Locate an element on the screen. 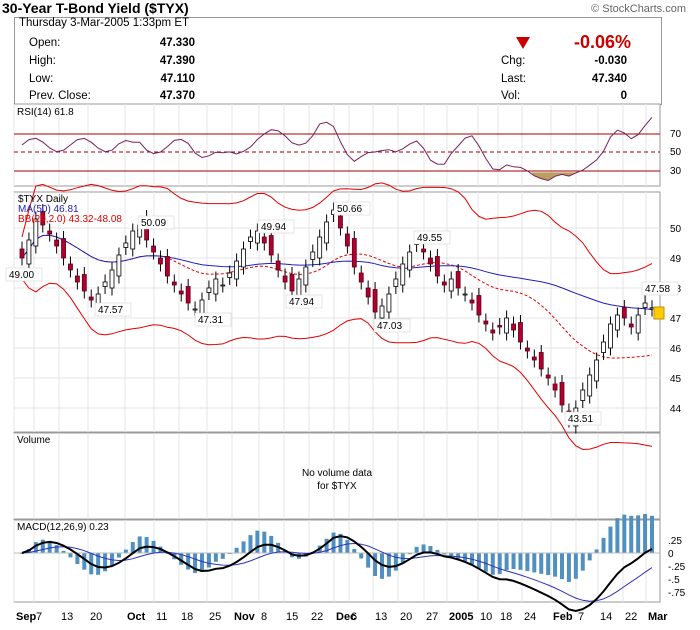 The height and width of the screenshot is (630, 700). volume-panel-frame is located at coordinates (337, 476).